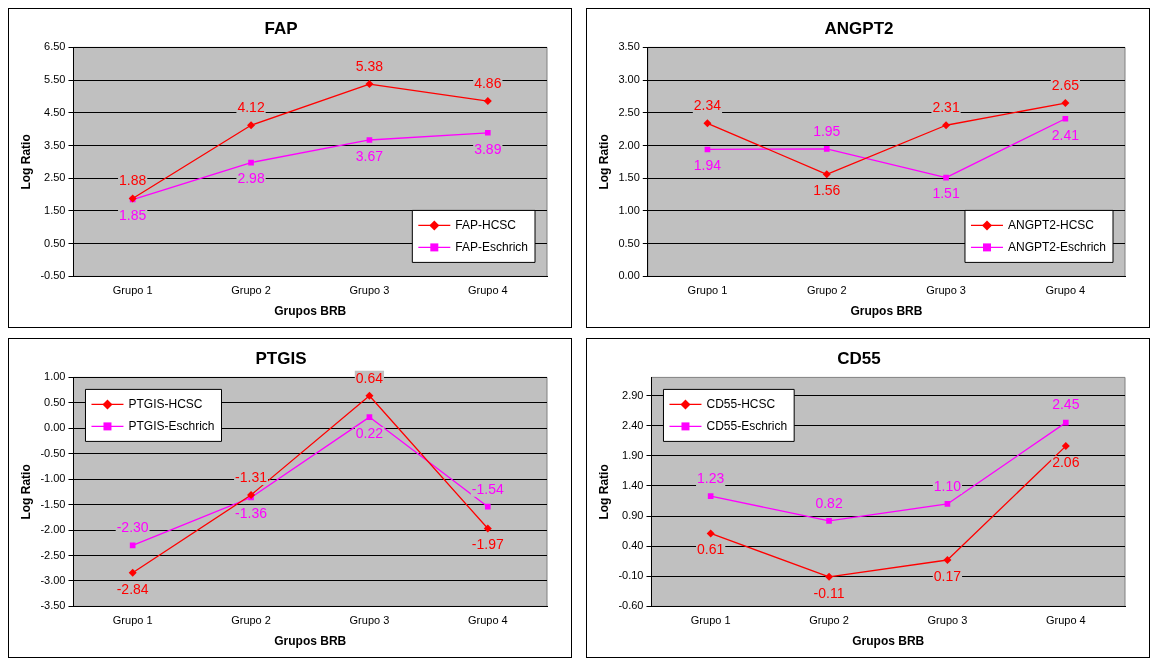  Describe the element at coordinates (629, 144) in the screenshot. I see `y-tick-label: 2.00` at that location.